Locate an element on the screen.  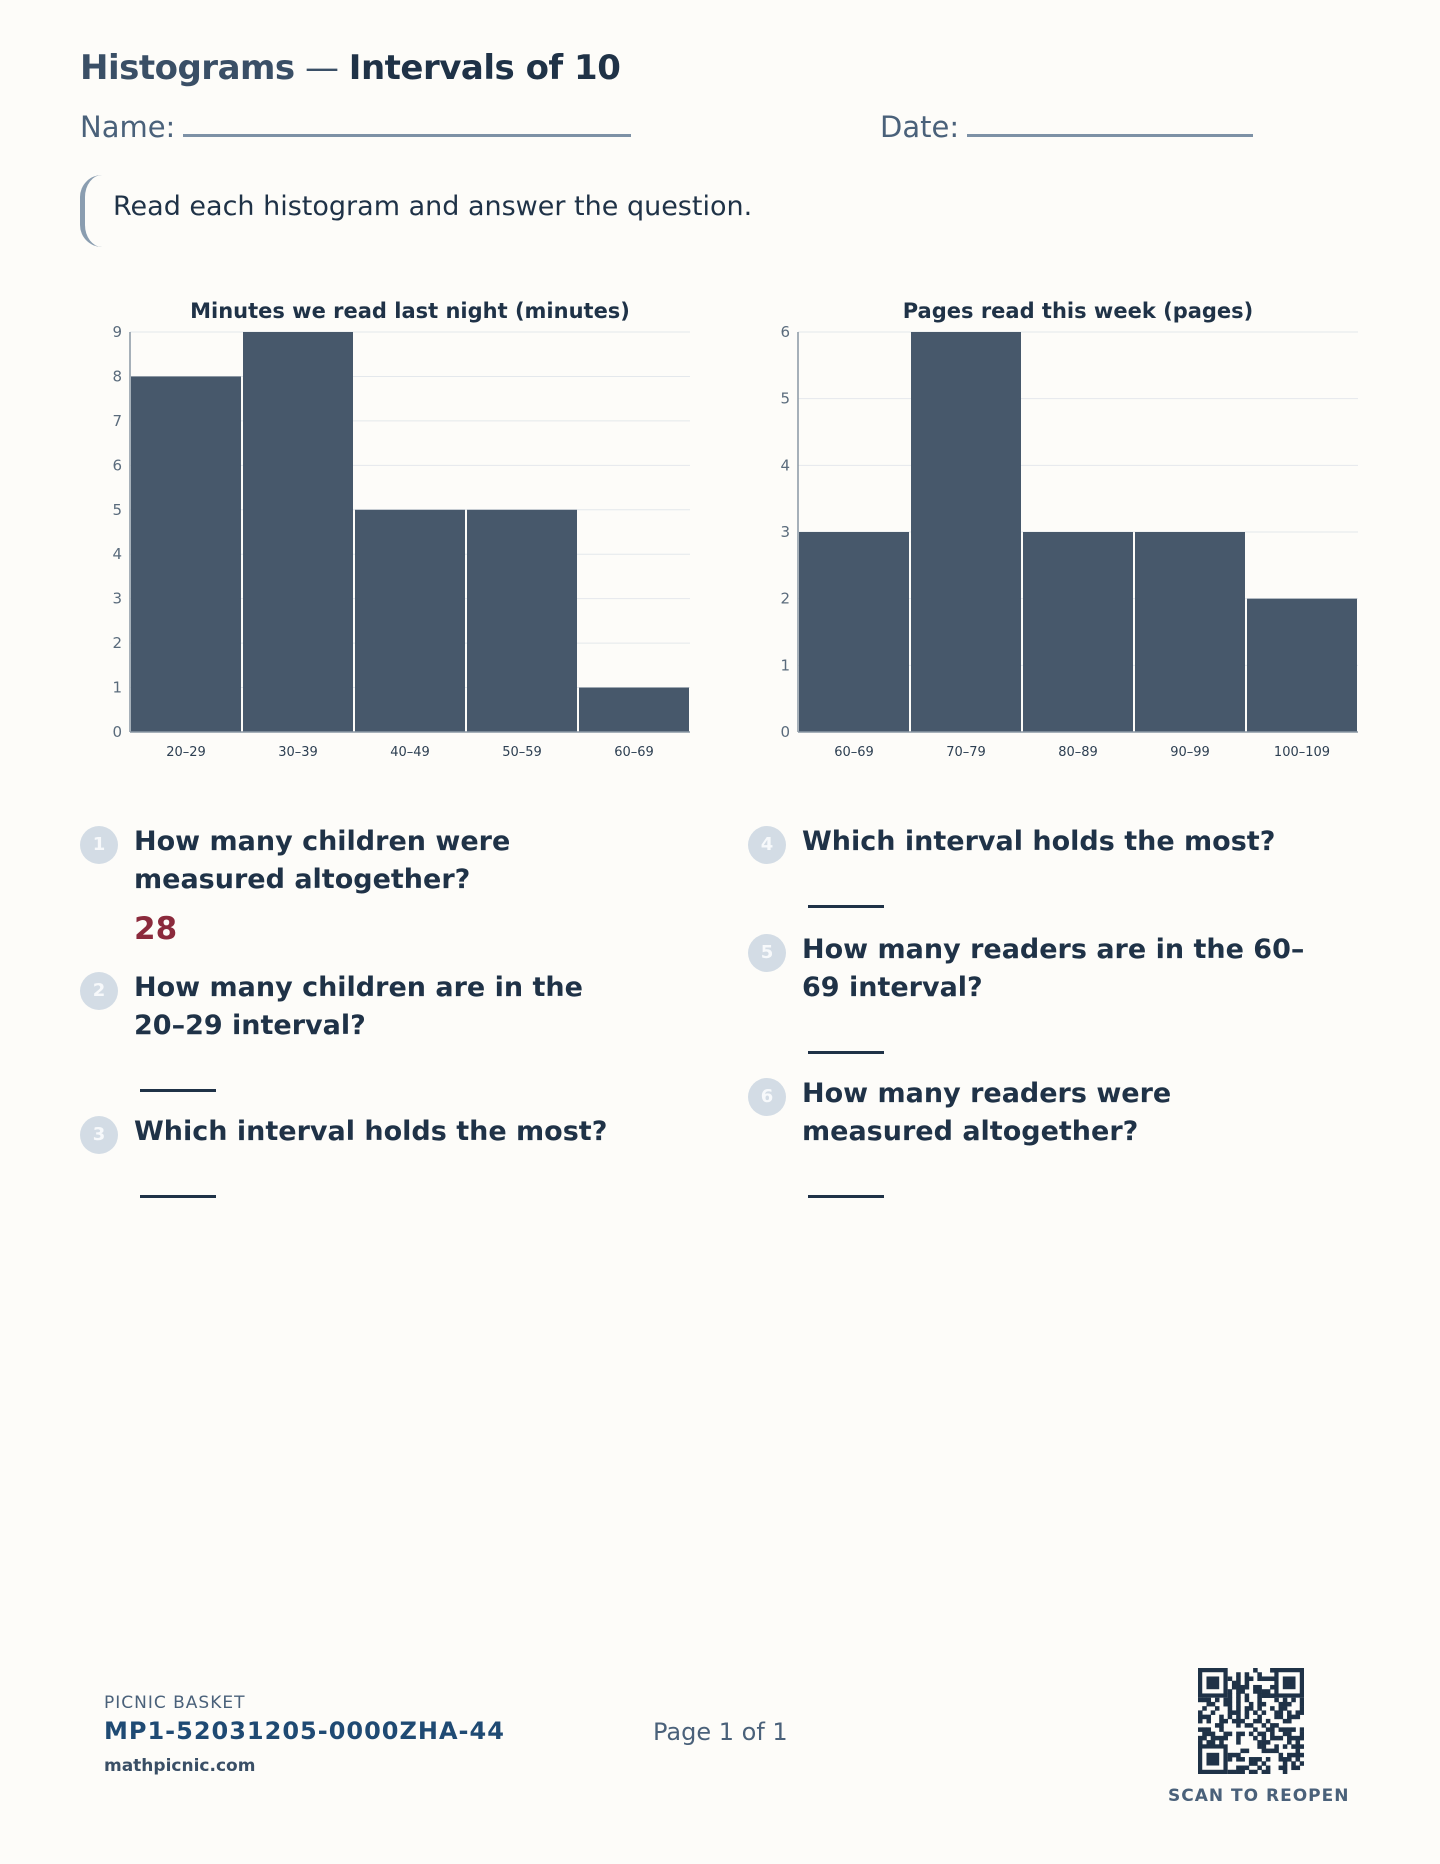
x-tick-label: 30–39 is located at coordinates (298, 752).